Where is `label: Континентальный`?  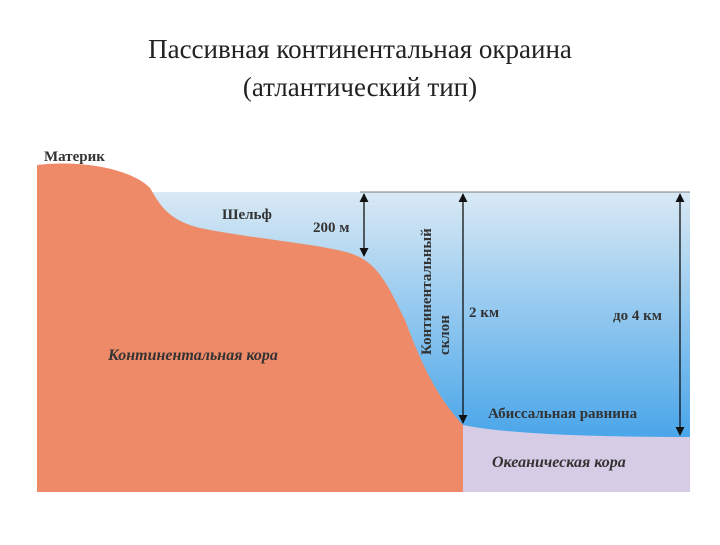 label: Континентальный is located at coordinates (427, 291).